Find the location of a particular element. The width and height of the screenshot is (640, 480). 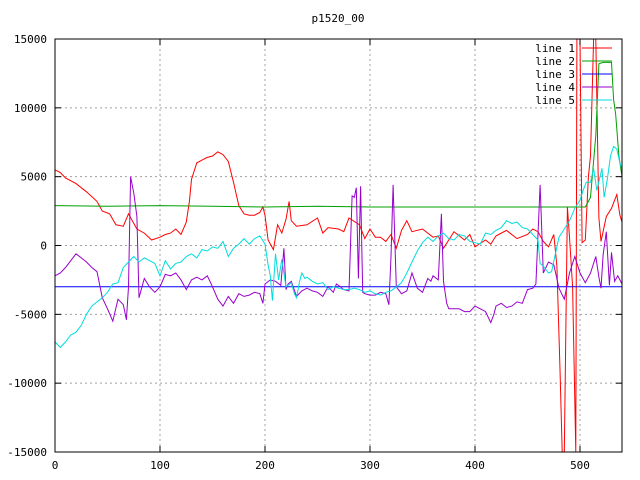

x-tick-label: 200 is located at coordinates (265, 465).